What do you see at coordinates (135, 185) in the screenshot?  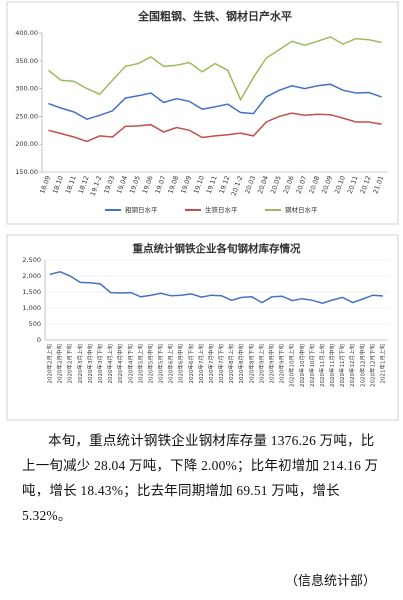 I see `x-tick-label: 19.05` at bounding box center [135, 185].